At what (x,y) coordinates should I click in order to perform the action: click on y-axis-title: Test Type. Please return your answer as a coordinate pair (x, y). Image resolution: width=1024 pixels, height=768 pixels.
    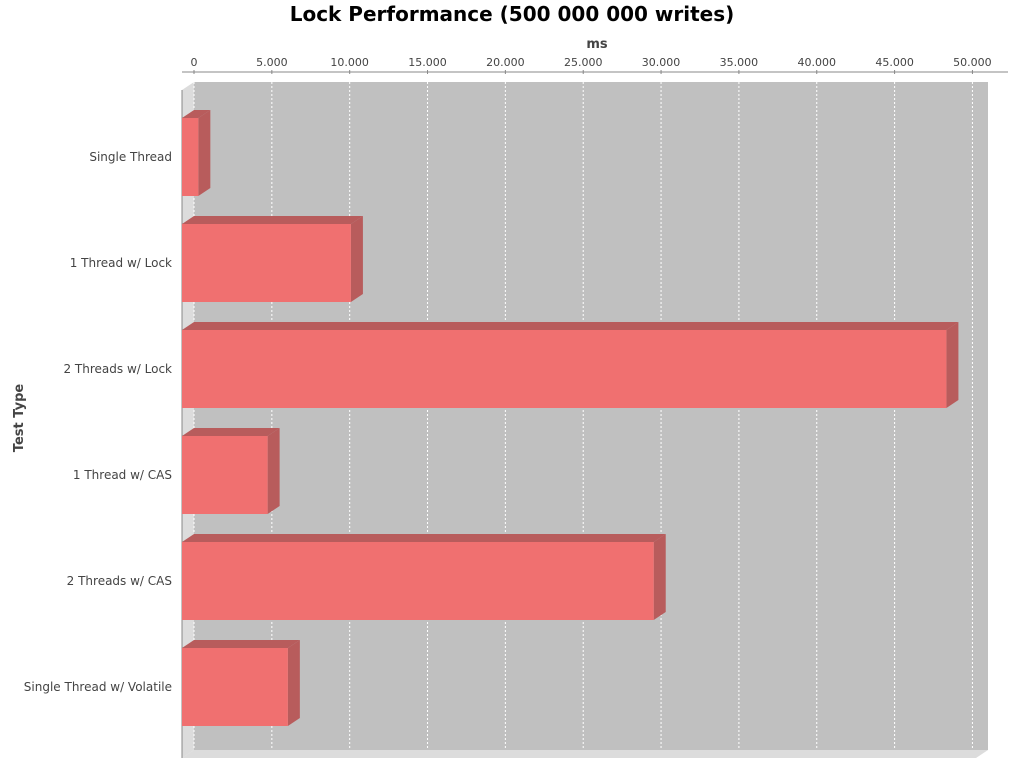
    Looking at the image, I should click on (19, 418).